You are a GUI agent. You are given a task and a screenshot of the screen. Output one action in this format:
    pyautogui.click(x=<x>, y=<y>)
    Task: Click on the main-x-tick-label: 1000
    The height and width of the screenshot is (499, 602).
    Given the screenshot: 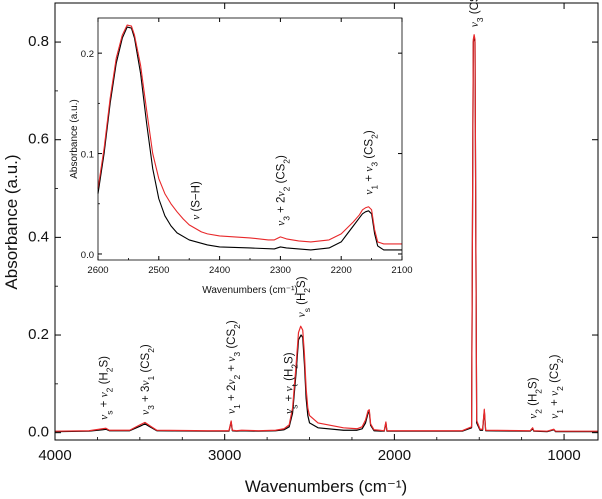 What is the action you would take?
    pyautogui.click(x=563, y=455)
    